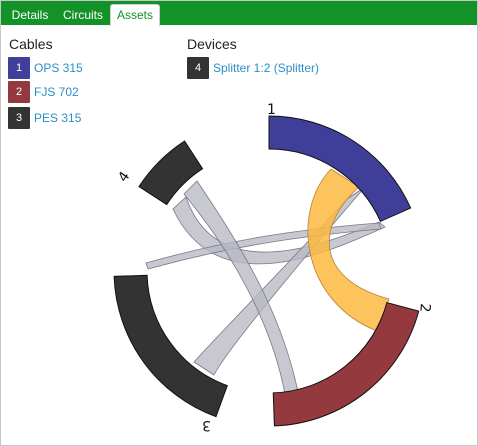  Describe the element at coordinates (271, 110) in the screenshot. I see `segment-1-label: 1` at that location.